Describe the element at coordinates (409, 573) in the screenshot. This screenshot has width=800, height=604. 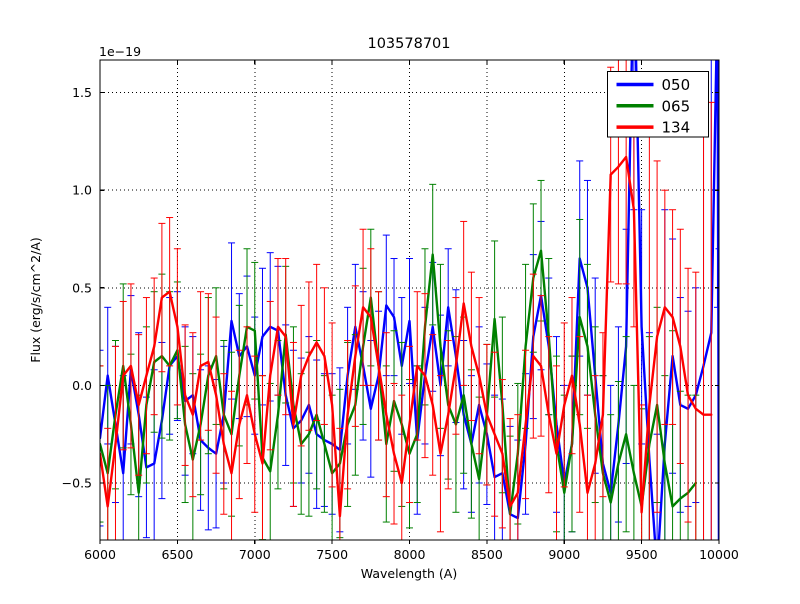
I see `x-axis-label: Wavelength (A)` at that location.